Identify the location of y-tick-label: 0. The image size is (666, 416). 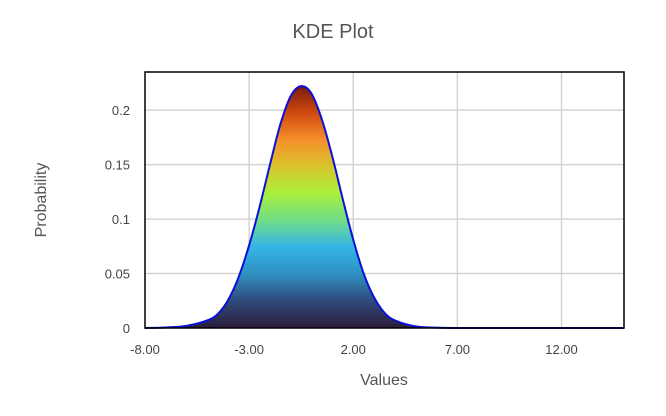
(126, 328).